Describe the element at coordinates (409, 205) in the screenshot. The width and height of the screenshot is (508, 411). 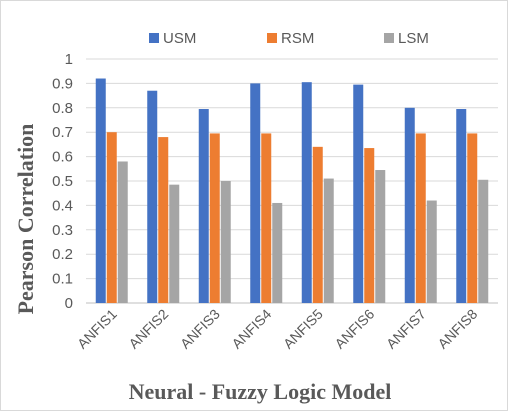
I see `bar-usm-anfis7` at that location.